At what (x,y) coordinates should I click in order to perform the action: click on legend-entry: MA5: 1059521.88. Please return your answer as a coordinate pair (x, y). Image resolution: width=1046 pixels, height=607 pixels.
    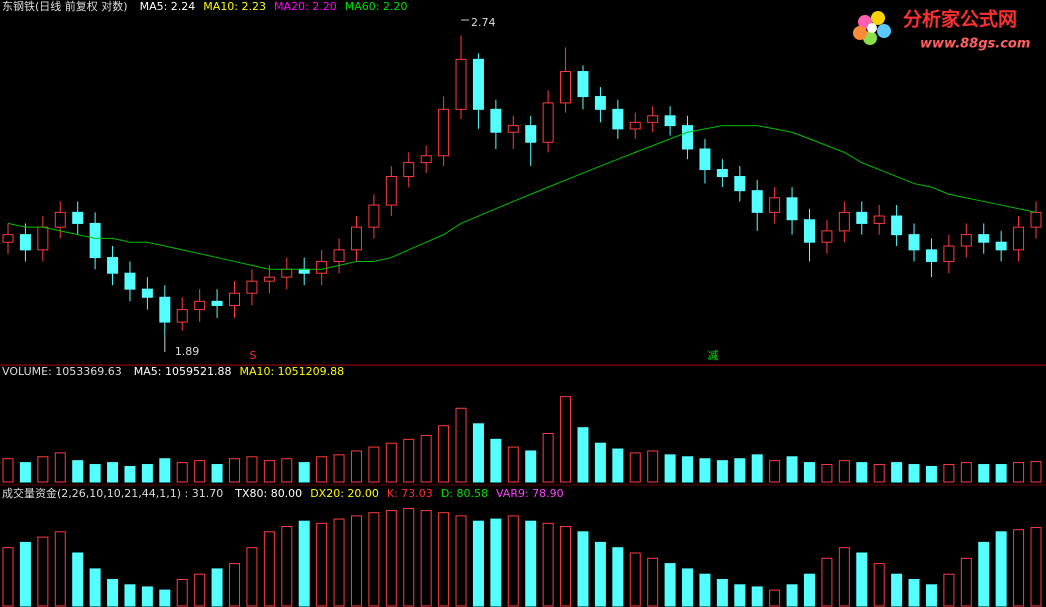
    Looking at the image, I should click on (183, 371).